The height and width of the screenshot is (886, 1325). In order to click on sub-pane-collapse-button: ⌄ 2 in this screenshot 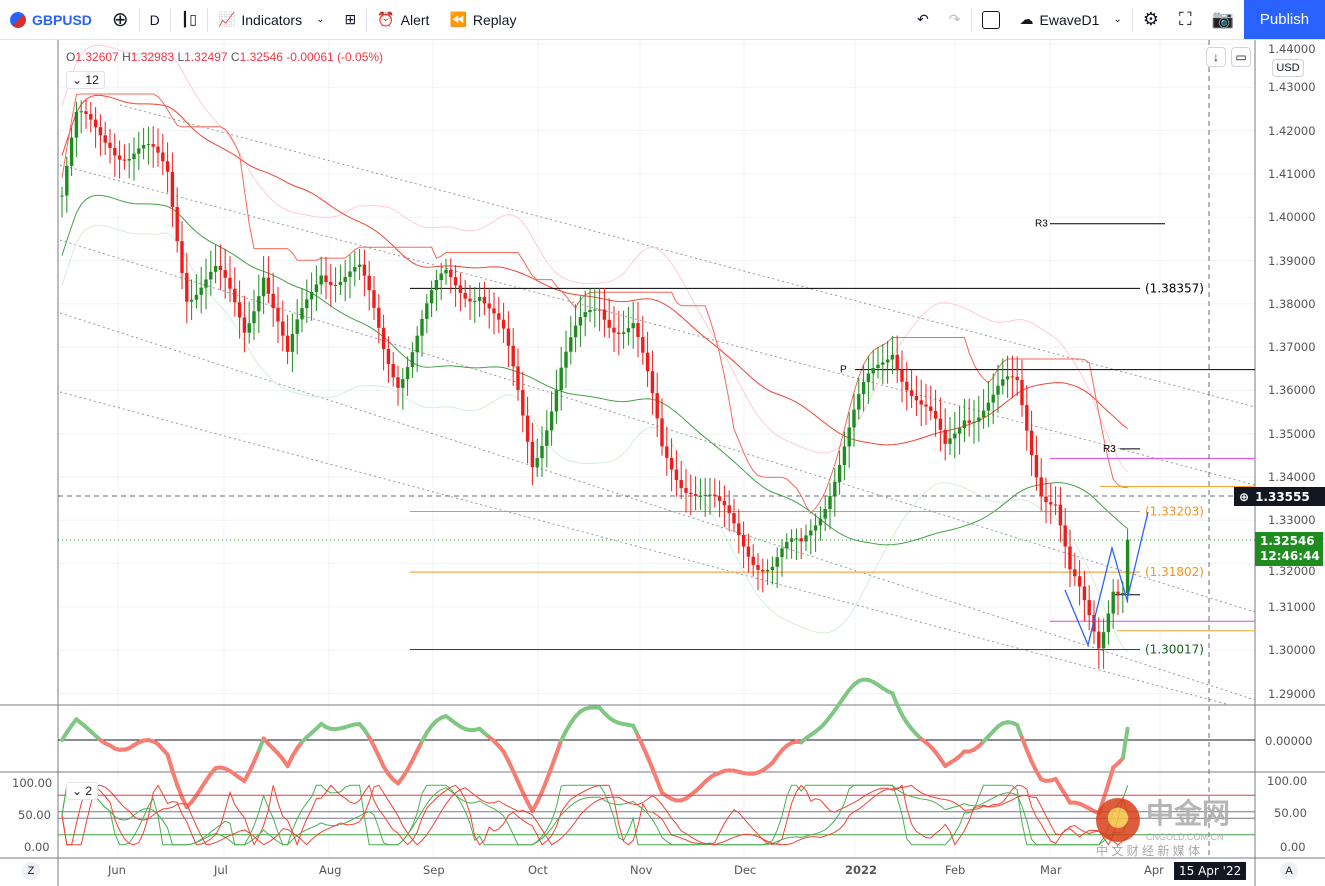, I will do `click(82, 791)`.